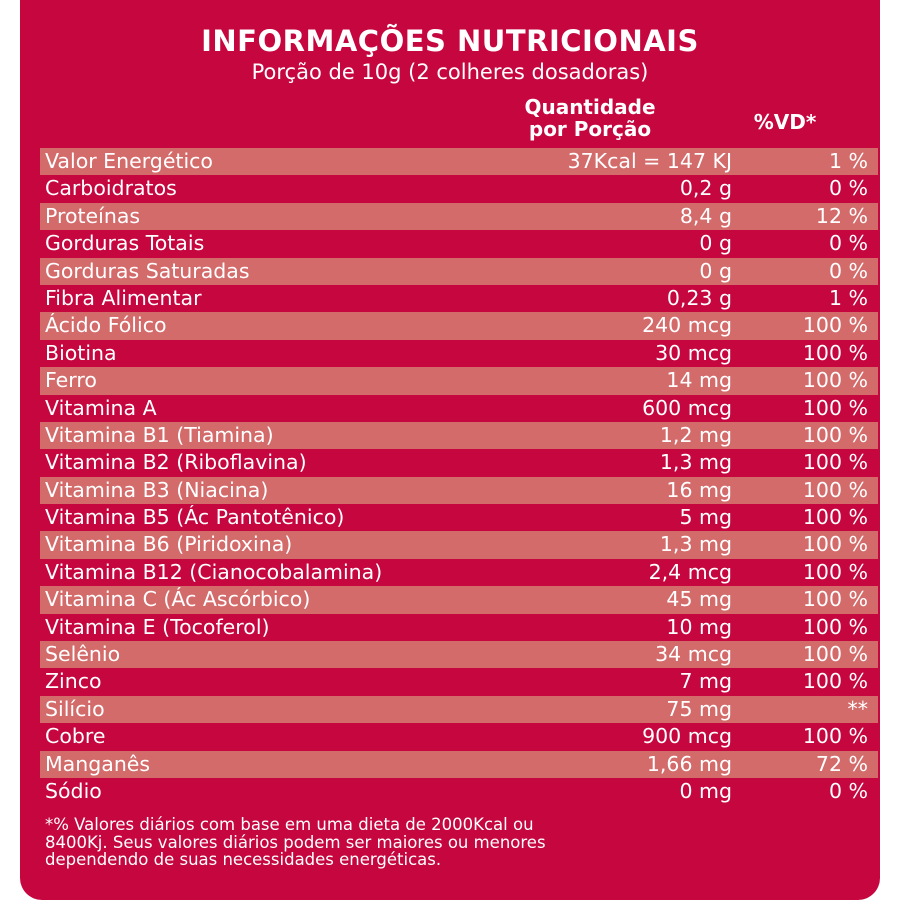 The width and height of the screenshot is (900, 900). Describe the element at coordinates (695, 434) in the screenshot. I see `nutrient-quantity: 1,2 mg` at that location.